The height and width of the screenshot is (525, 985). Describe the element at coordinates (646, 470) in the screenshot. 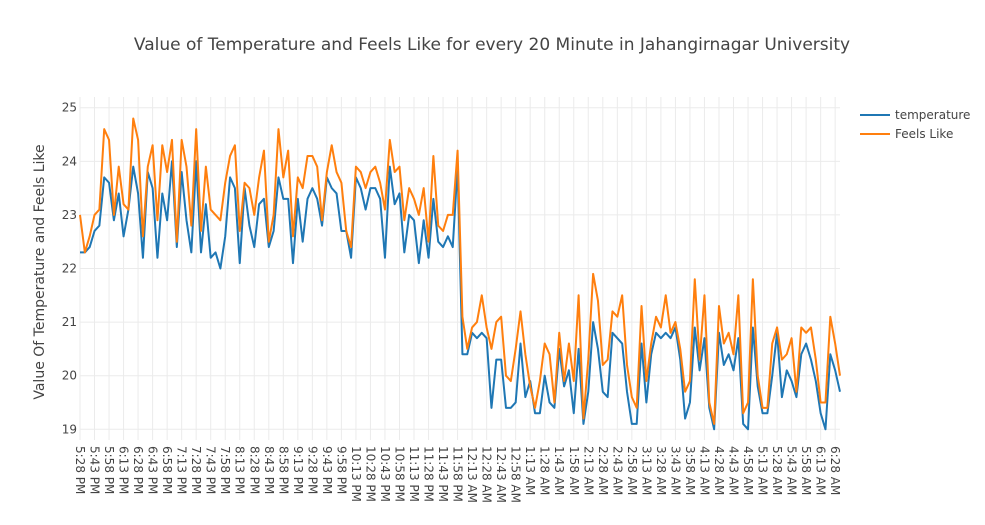

I see `x-tick-label: 3:13 AM` at that location.